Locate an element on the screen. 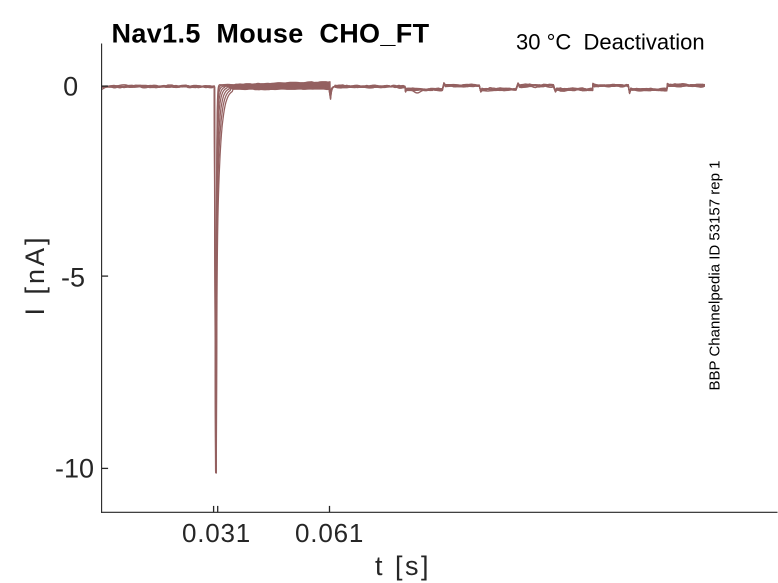 This screenshot has width=778, height=583. svg-text: I [nA] is located at coordinates (35, 274).